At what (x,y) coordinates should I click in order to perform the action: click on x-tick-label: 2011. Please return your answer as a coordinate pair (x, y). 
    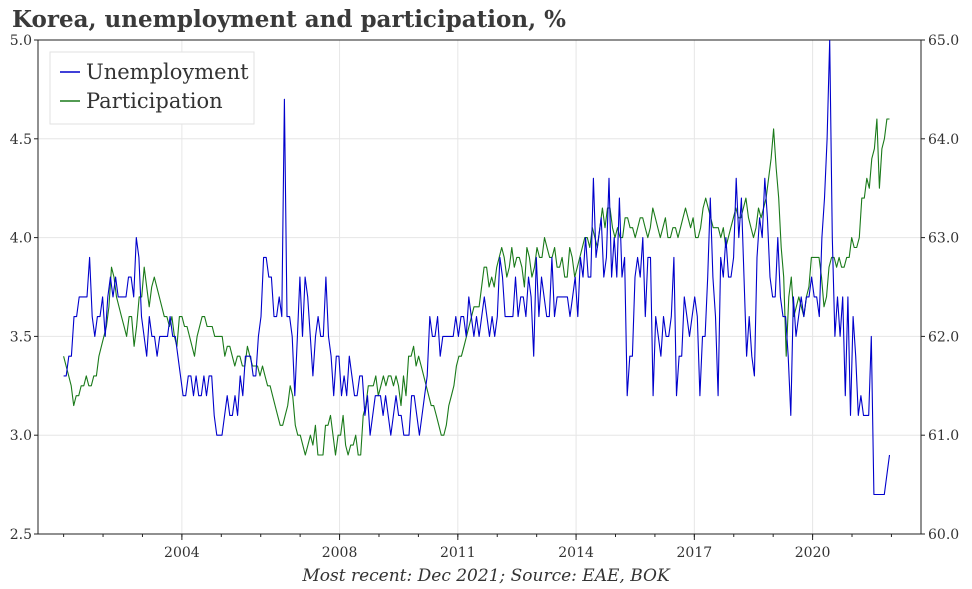
    Looking at the image, I should click on (458, 553).